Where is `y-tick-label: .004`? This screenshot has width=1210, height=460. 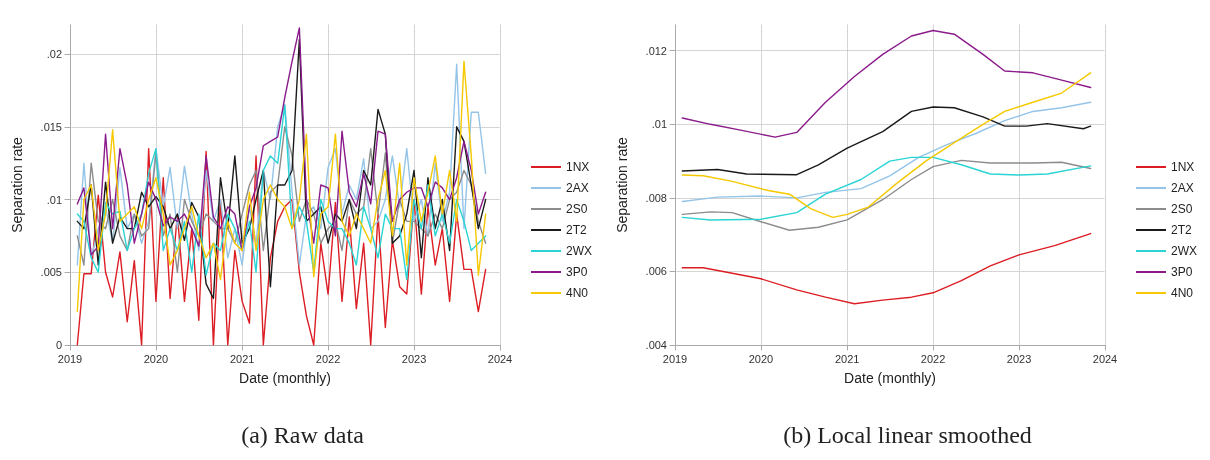 y-tick-label: .004 is located at coordinates (656, 345).